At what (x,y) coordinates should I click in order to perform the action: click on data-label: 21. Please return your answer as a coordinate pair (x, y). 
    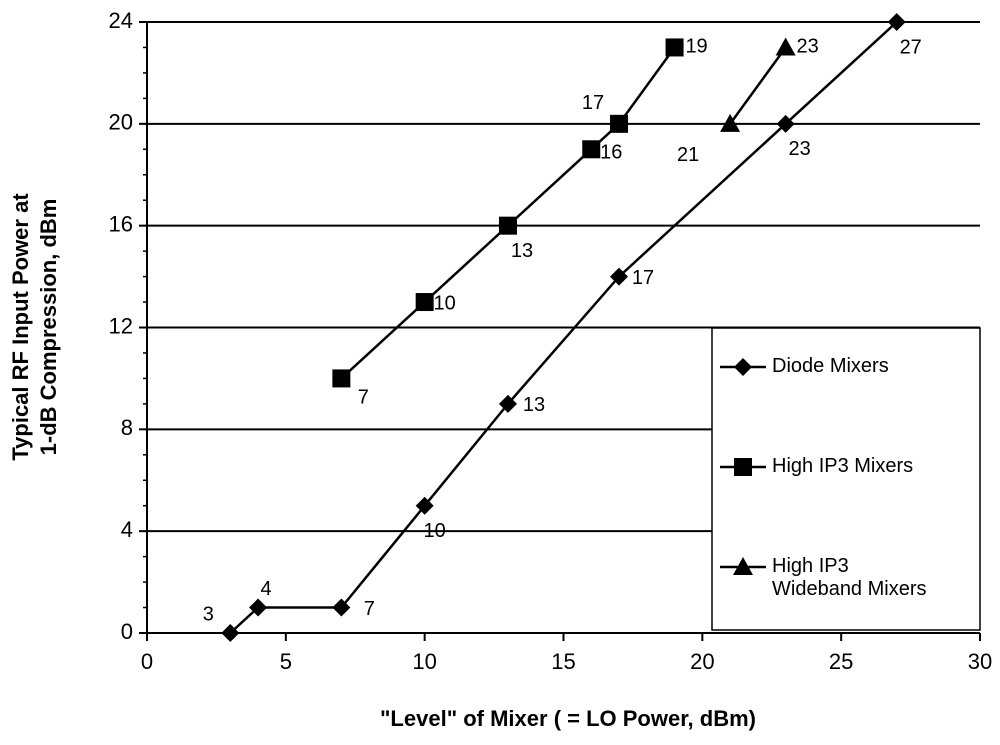
    Looking at the image, I should click on (688, 155).